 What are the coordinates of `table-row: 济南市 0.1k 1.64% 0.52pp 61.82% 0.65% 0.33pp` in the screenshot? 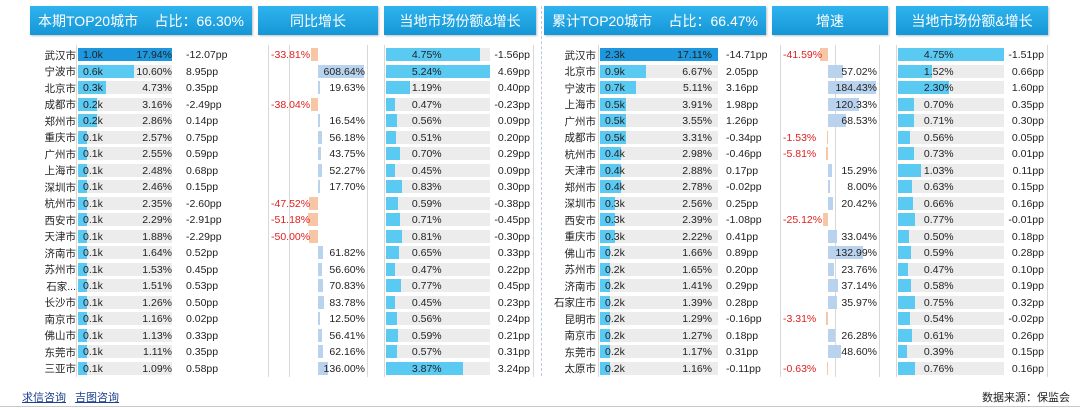 It's located at (540, 253).